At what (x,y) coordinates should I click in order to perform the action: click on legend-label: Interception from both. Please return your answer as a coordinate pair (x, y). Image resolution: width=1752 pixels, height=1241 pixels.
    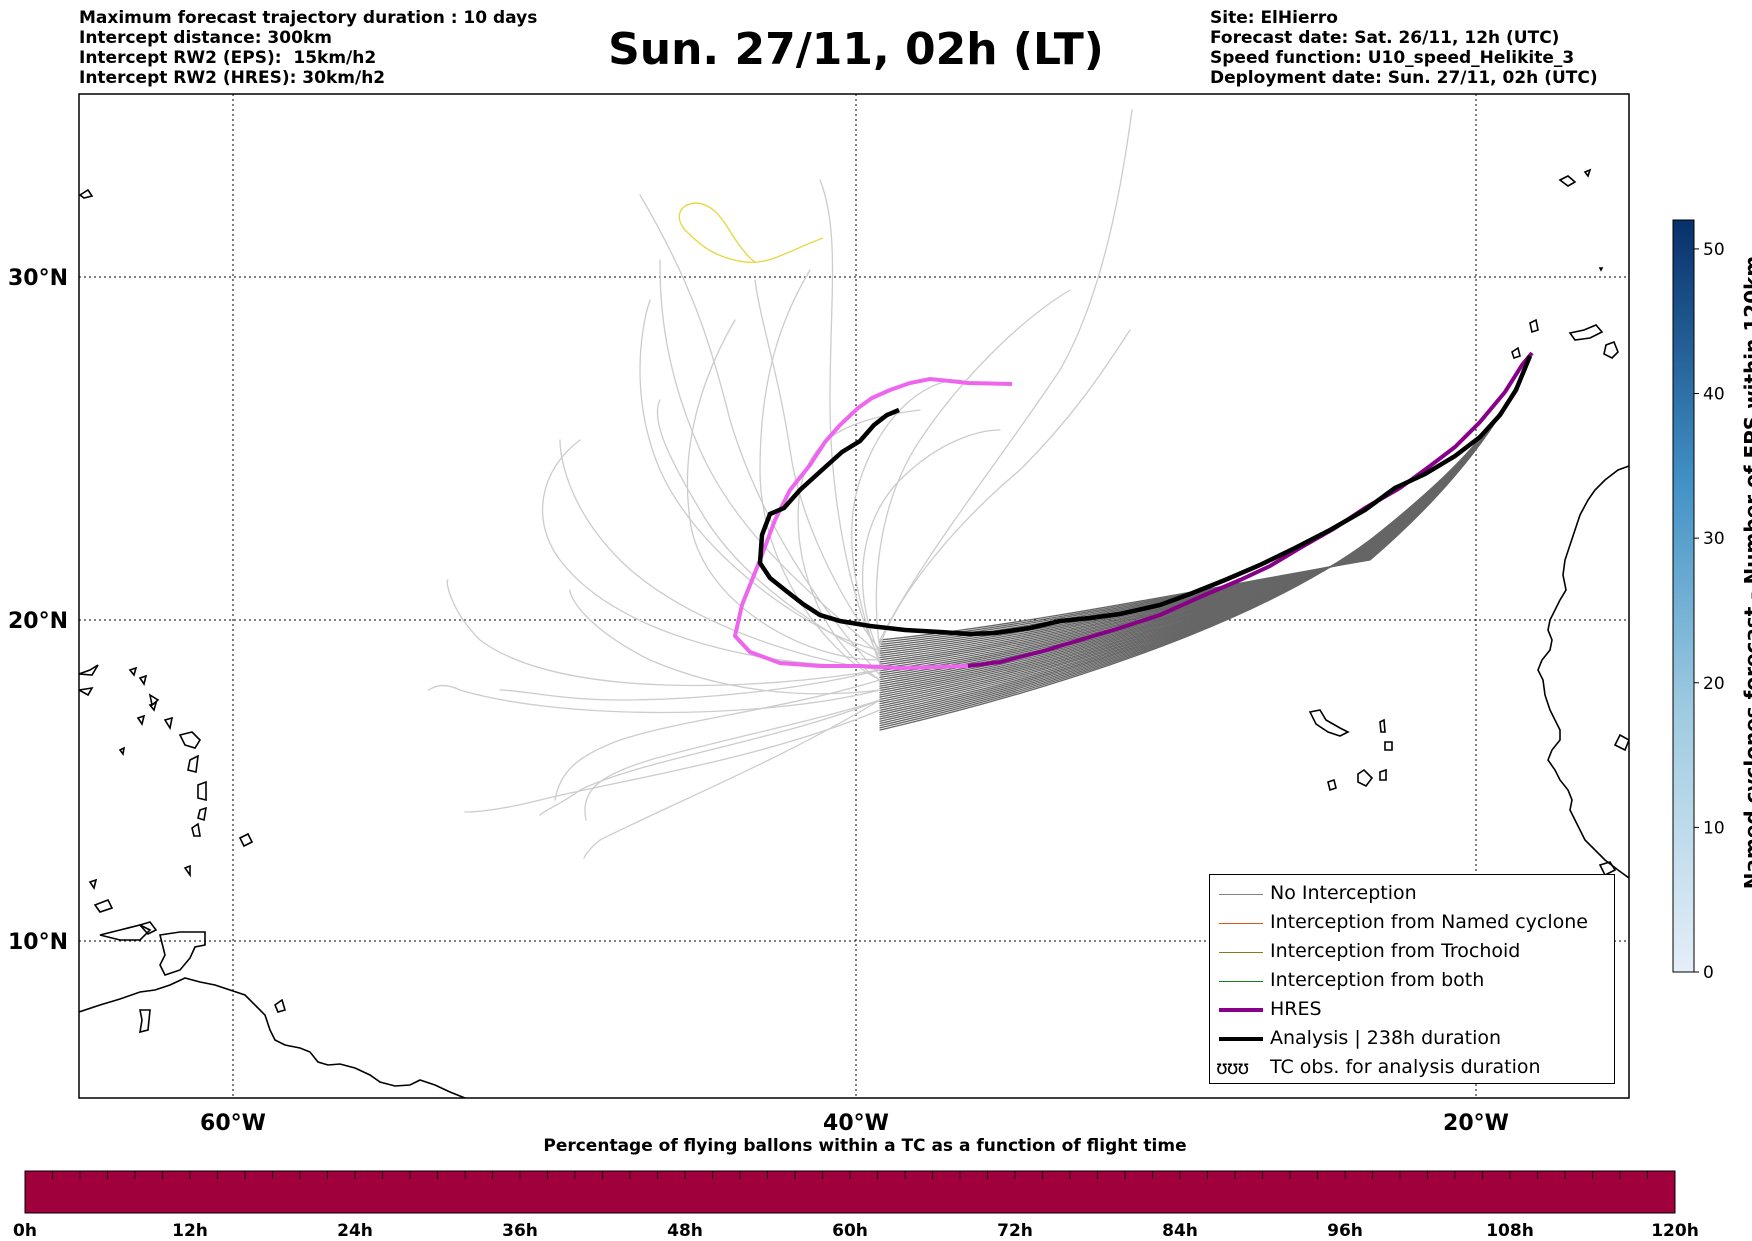
    Looking at the image, I should click on (1377, 980).